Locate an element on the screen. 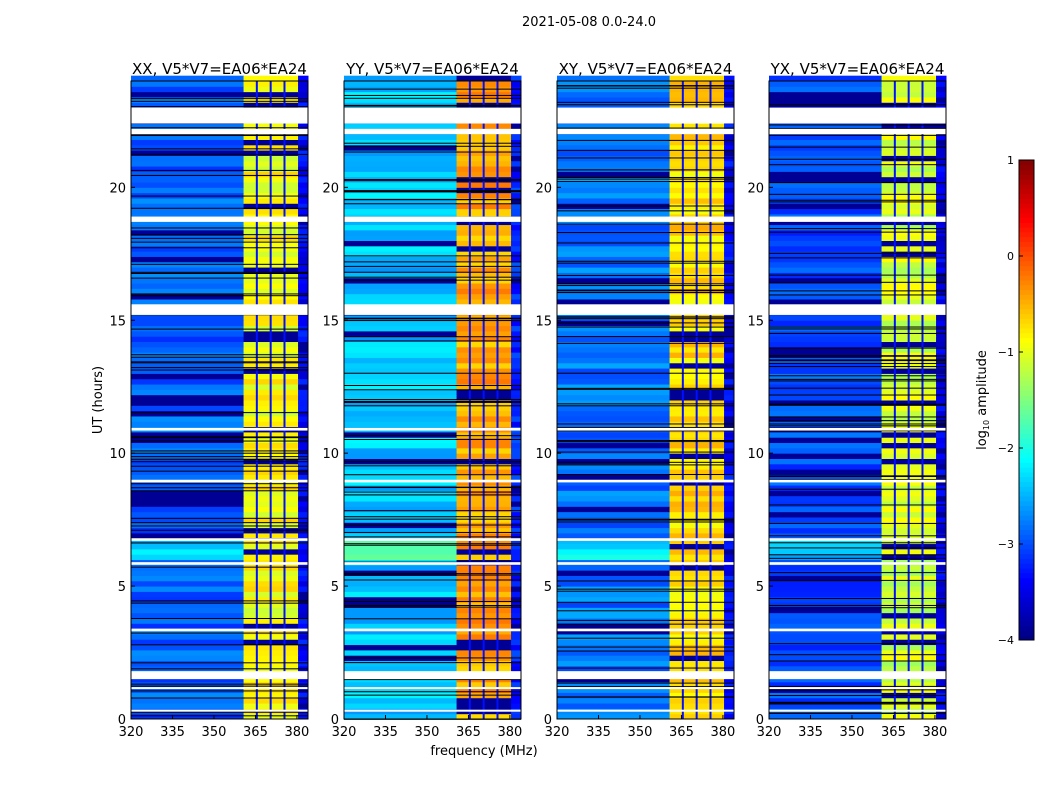  x-axis-label: frequency (MHz) is located at coordinates (483, 751).